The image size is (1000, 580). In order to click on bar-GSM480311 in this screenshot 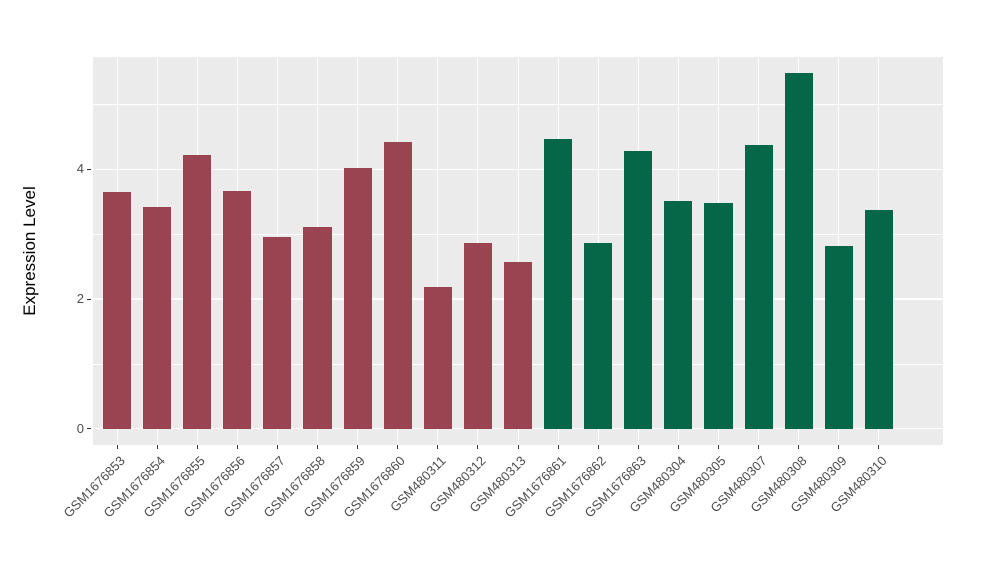, I will do `click(437, 357)`.